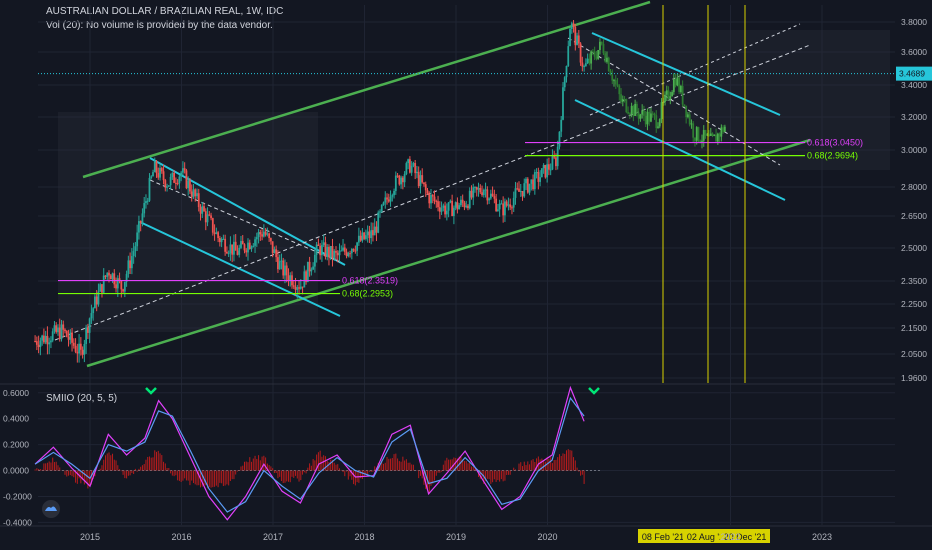 This screenshot has height=550, width=932. What do you see at coordinates (914, 22) in the screenshot?
I see `price-tick-label: 3.8000` at bounding box center [914, 22].